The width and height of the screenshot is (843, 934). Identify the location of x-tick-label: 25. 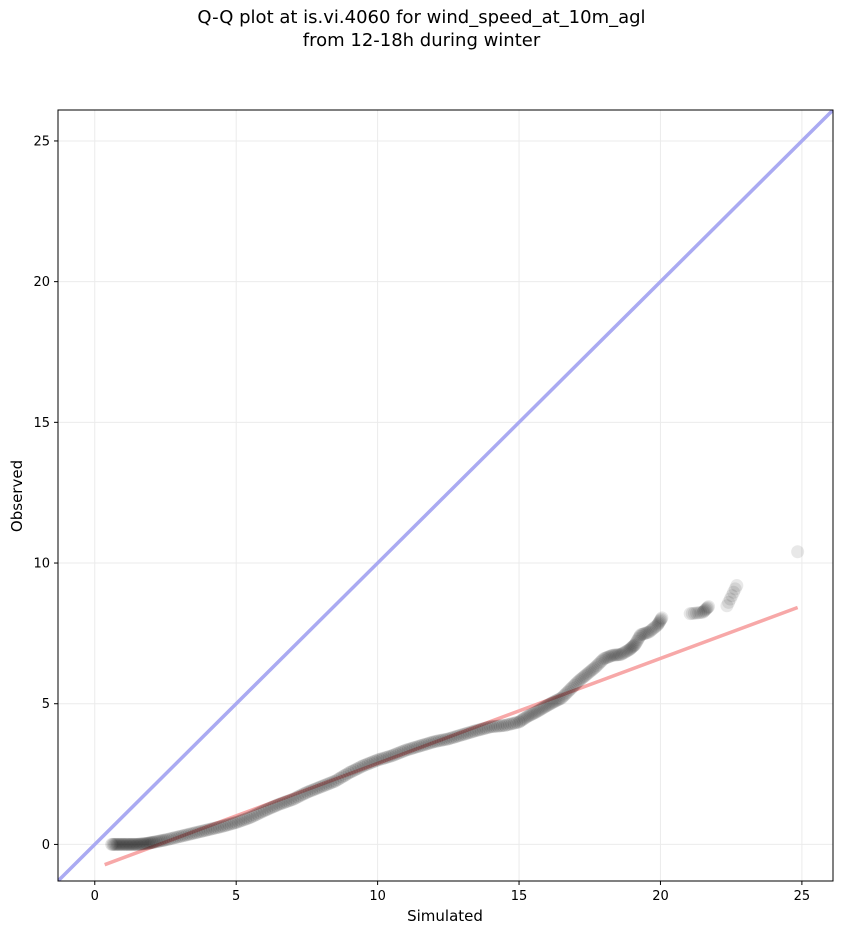
(802, 896).